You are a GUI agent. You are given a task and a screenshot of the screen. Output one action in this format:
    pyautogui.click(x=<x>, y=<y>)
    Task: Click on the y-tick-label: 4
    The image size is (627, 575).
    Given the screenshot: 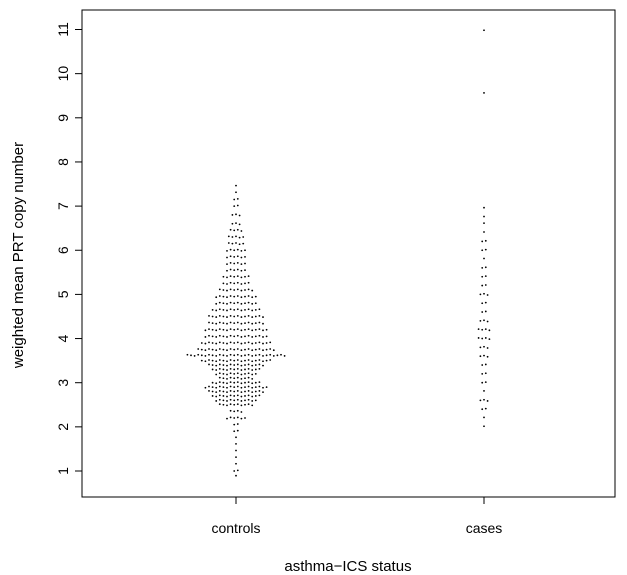 What is the action you would take?
    pyautogui.click(x=63, y=338)
    